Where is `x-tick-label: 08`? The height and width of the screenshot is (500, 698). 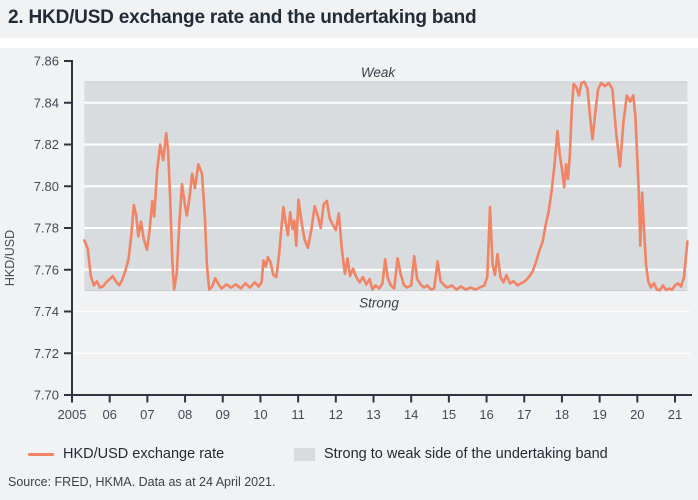
x-tick-label: 08 is located at coordinates (185, 414).